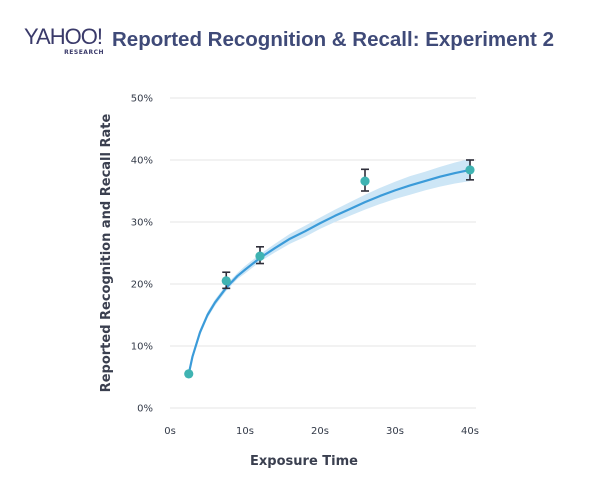  I want to click on y-axis-label: Reported Recognition and Recall Rate, so click(106, 253).